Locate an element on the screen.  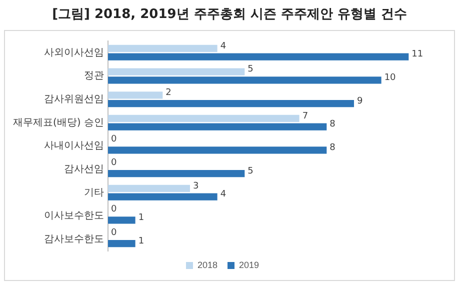
y-tick-label: 정관 is located at coordinates (94, 76).